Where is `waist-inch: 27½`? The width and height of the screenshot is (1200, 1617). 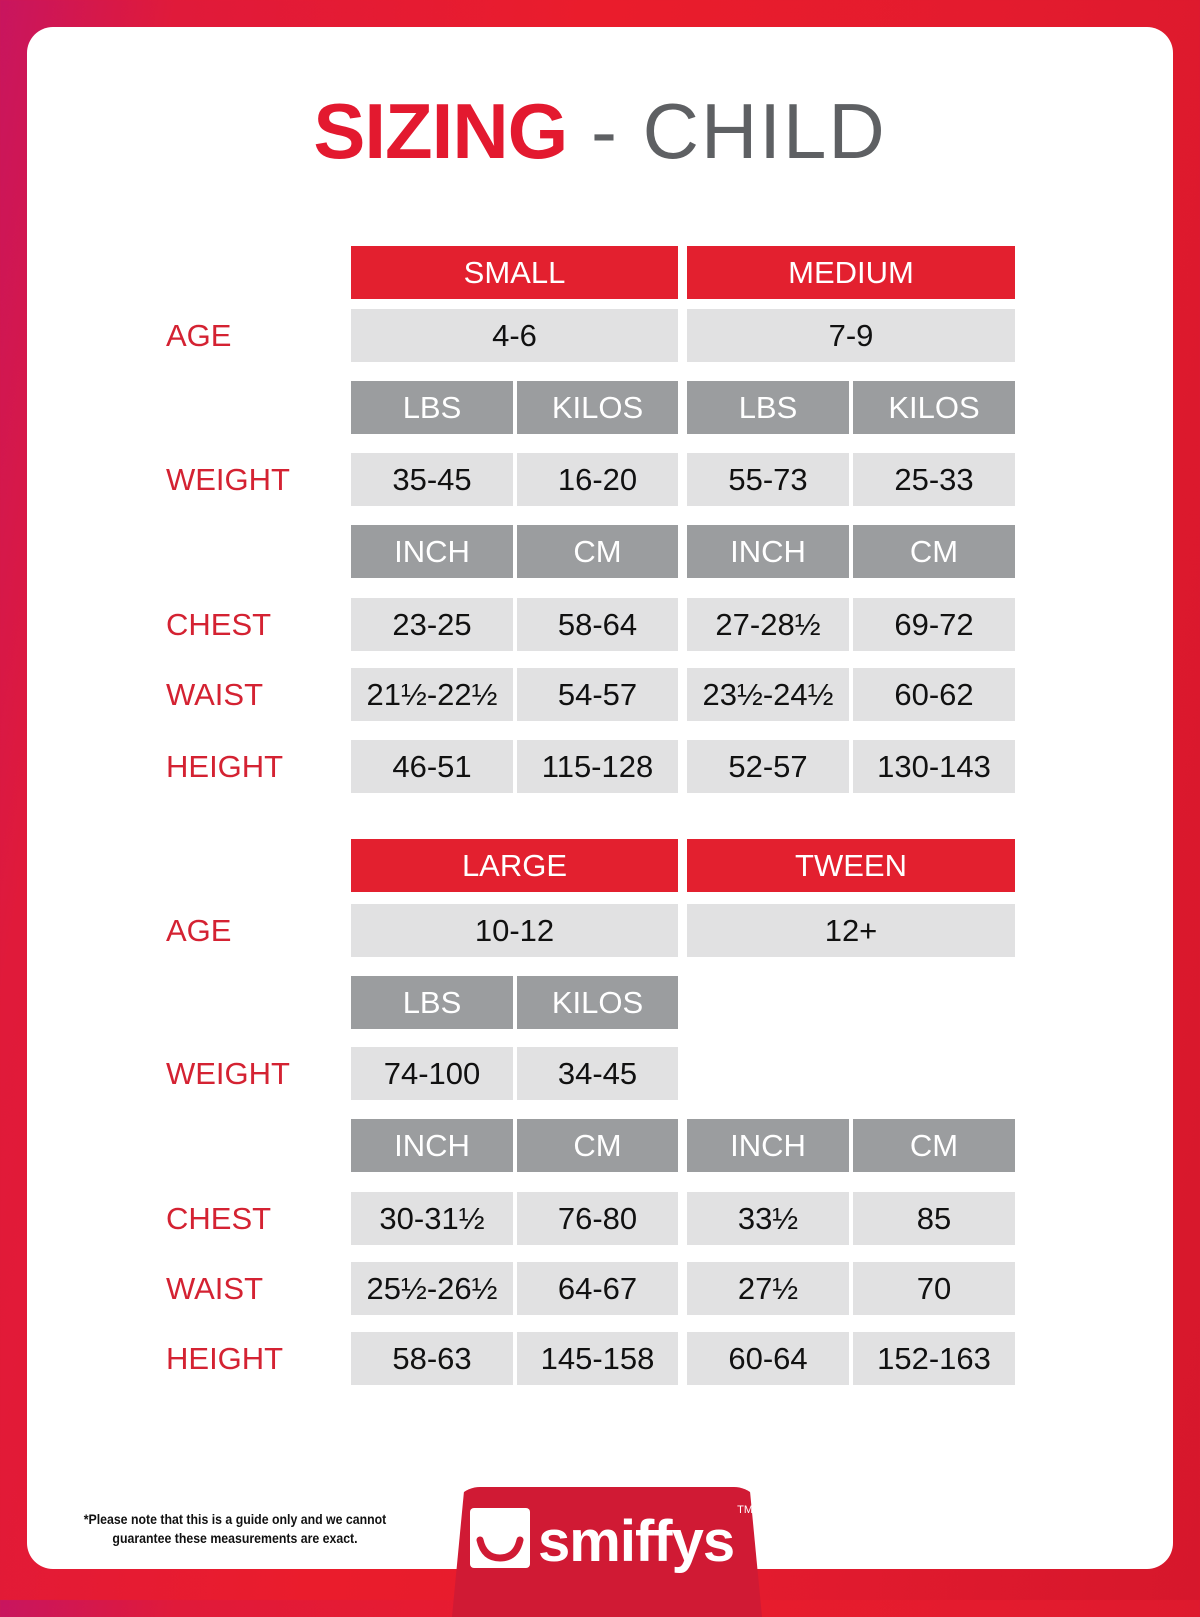 waist-inch: 27½ is located at coordinates (768, 1288).